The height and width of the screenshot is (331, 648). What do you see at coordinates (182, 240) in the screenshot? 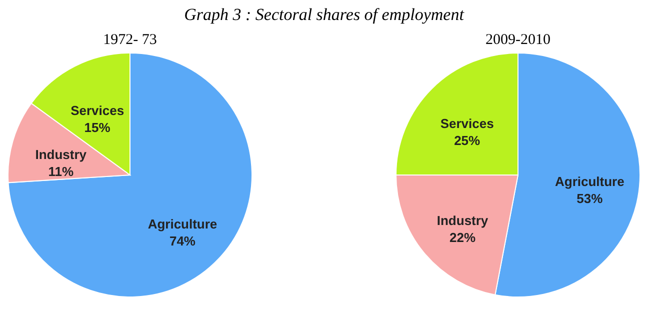
I see `data-label: 74%` at bounding box center [182, 240].